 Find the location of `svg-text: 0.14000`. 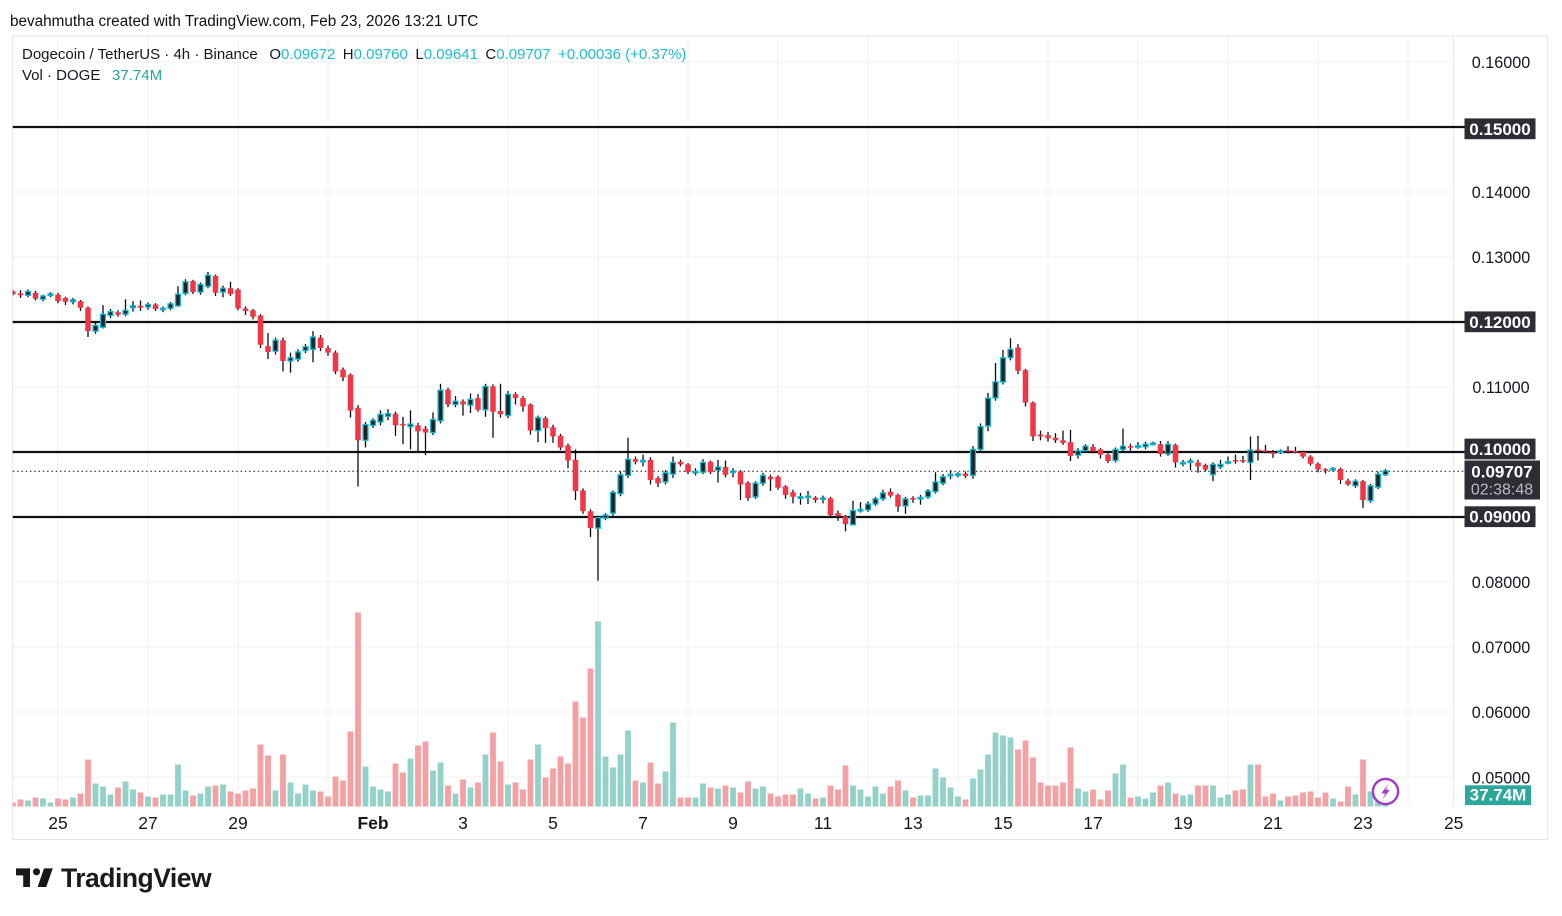

svg-text: 0.14000 is located at coordinates (1501, 193).